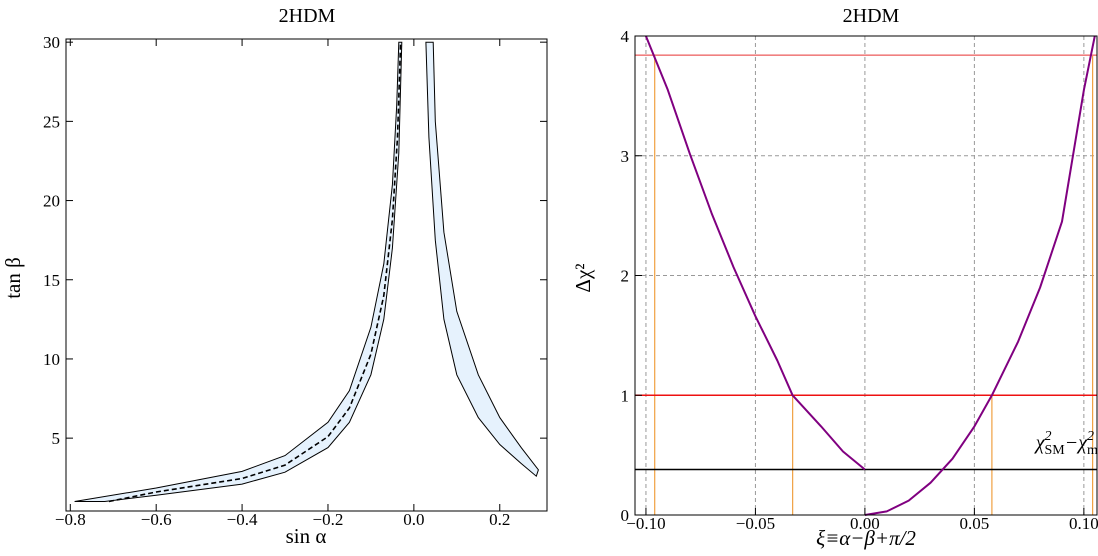 The width and height of the screenshot is (1098, 556). I want to click on annot-sup-2: 2, so click(1090, 436).